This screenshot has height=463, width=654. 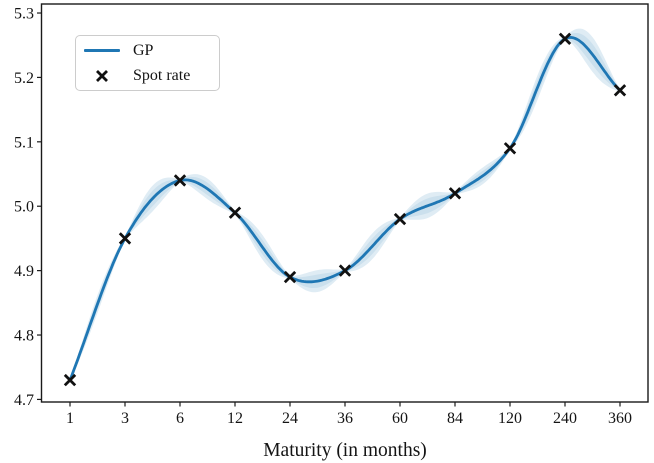 I want to click on spot-rate-swatch, so click(x=102, y=76).